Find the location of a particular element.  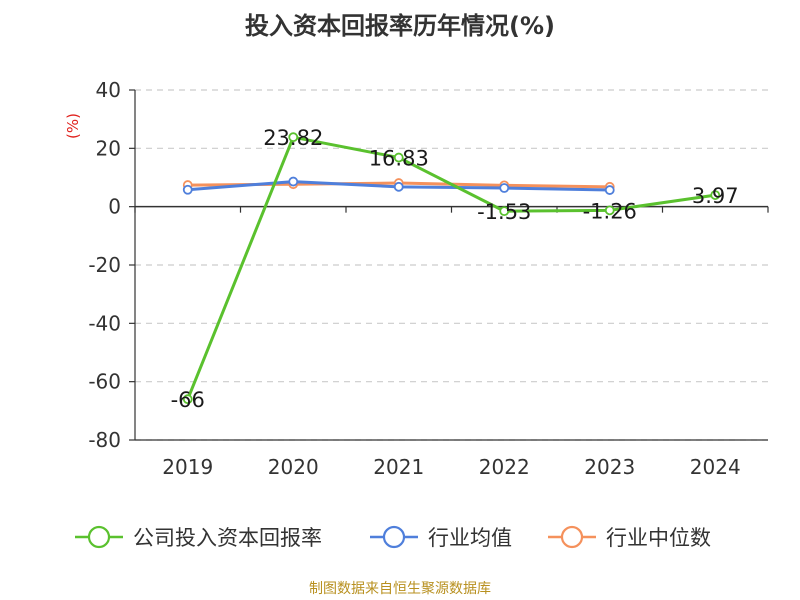

y-tick-label: -60 is located at coordinates (104, 382).